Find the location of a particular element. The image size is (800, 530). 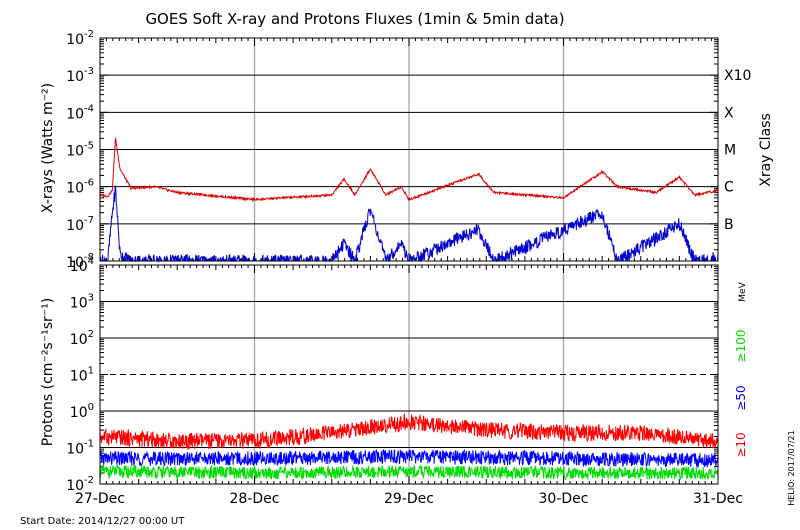

y-tick-label: 10² is located at coordinates (82, 338).